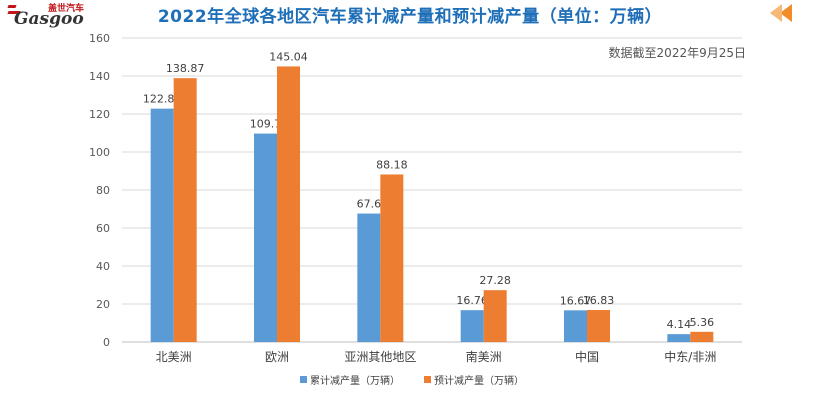  What do you see at coordinates (576, 300) in the screenshot?
I see `data-label-cumulative: 16.67` at bounding box center [576, 300].